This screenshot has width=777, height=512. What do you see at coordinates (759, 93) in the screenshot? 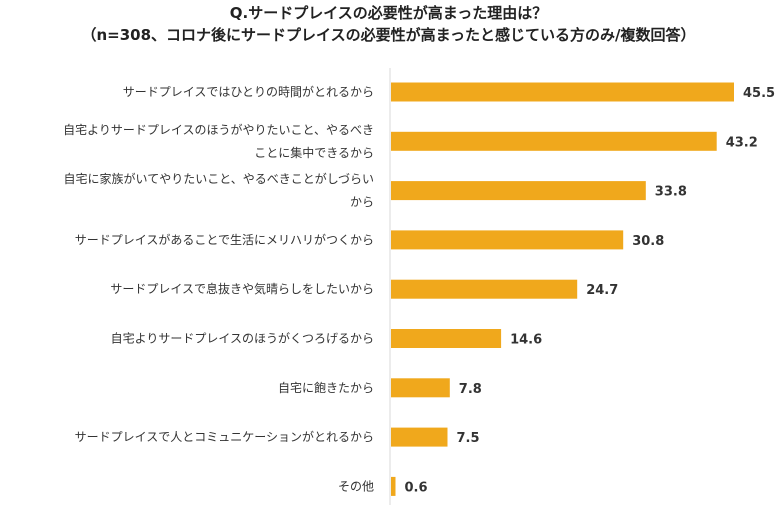
I see `value-label-0: 45.5` at bounding box center [759, 93].